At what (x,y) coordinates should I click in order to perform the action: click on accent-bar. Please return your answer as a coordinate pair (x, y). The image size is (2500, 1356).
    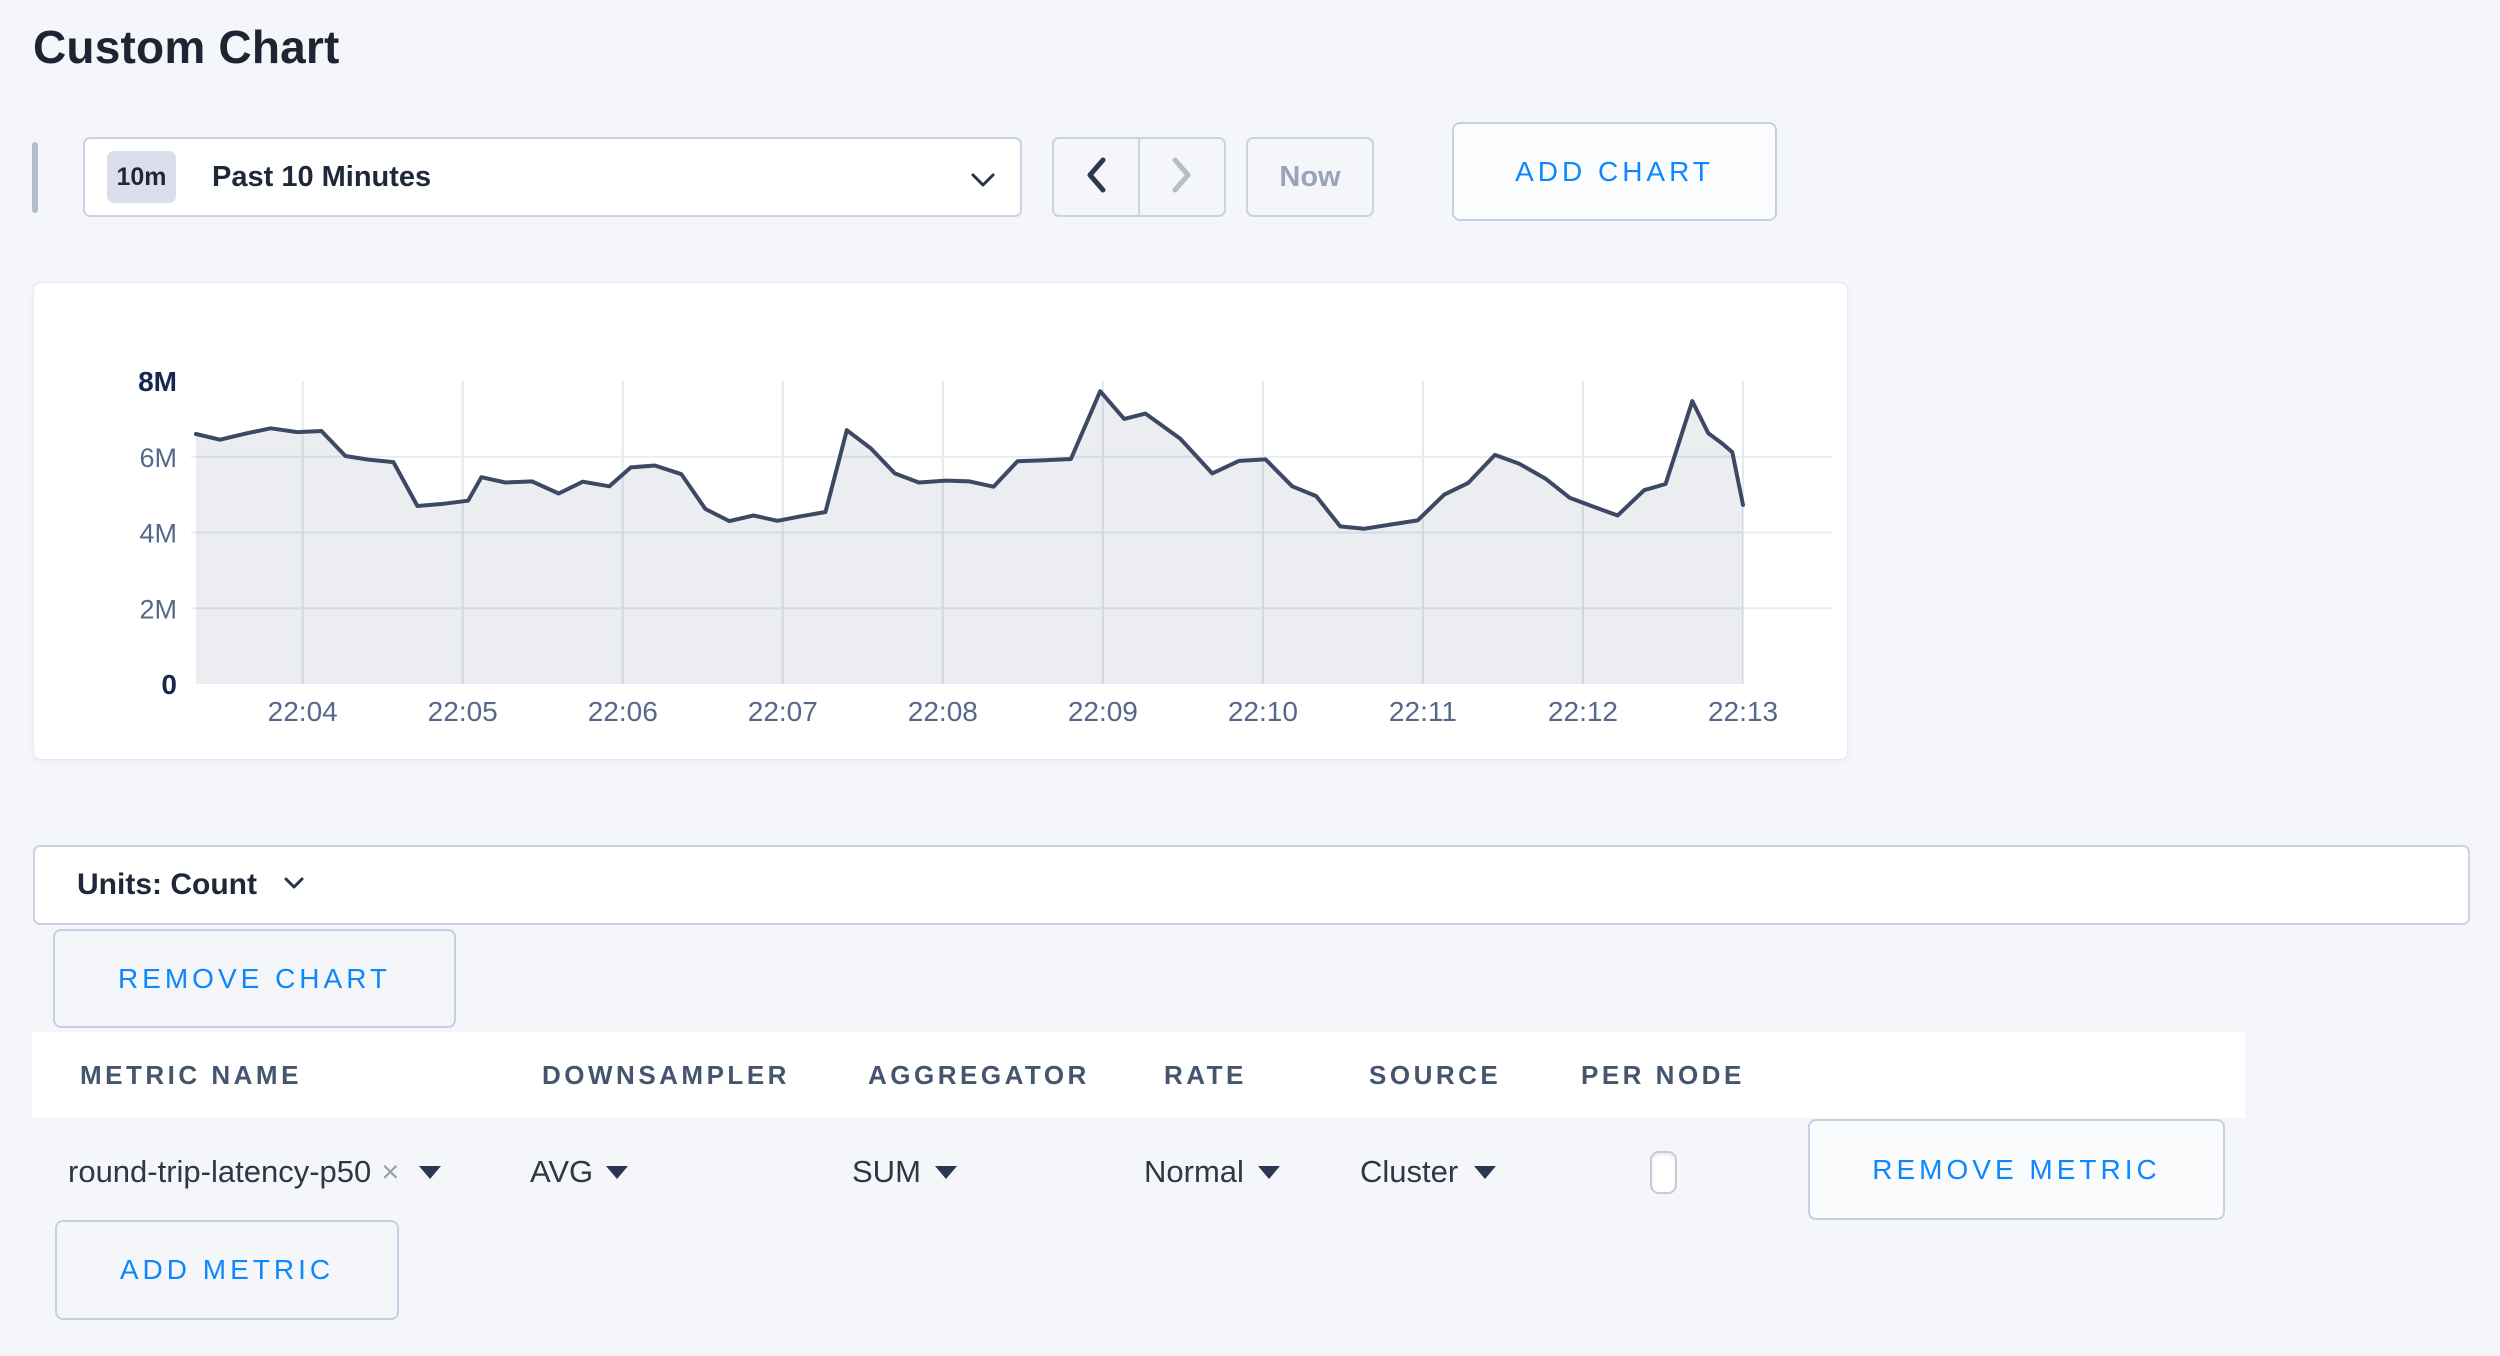
    Looking at the image, I should click on (35, 177).